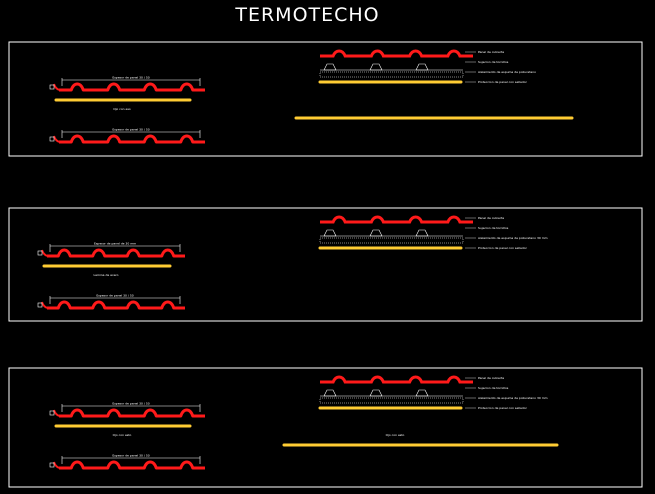 The height and width of the screenshot is (494, 655). Describe the element at coordinates (396, 53) in the screenshot. I see `panel-1-section-sheet` at that location.